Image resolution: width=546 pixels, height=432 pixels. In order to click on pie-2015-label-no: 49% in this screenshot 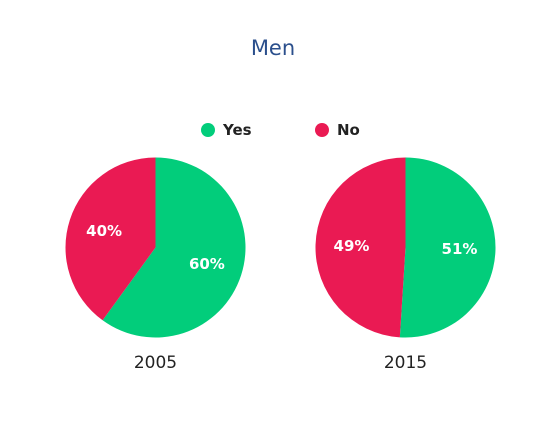, I will do `click(352, 246)`.